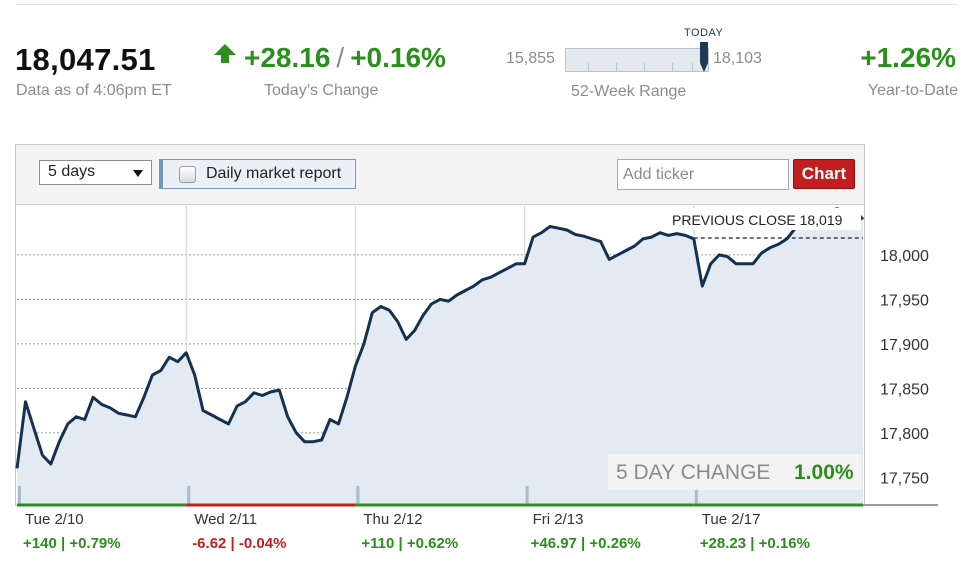 The width and height of the screenshot is (968, 582). Describe the element at coordinates (904, 256) in the screenshot. I see `y-tick-label: 18,000` at that location.